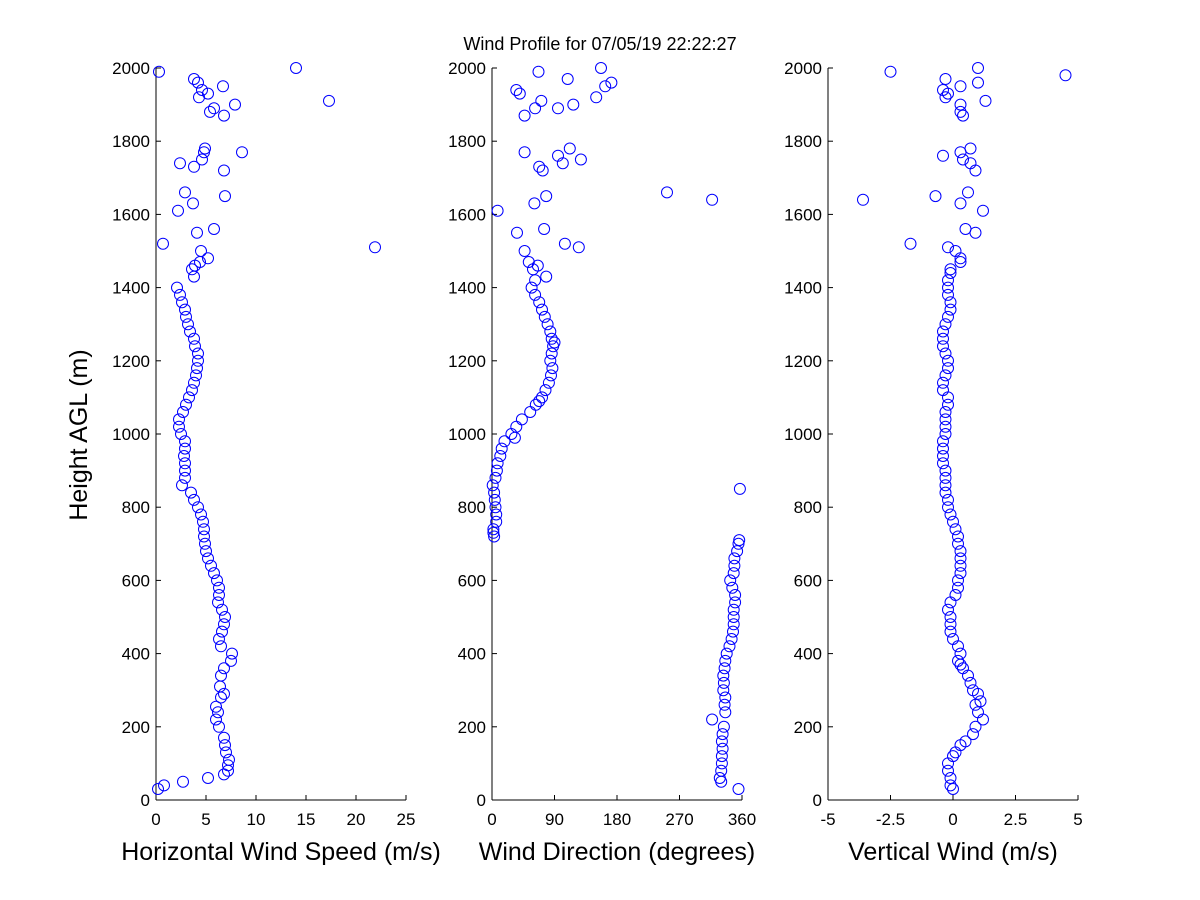 The image size is (1200, 900). What do you see at coordinates (467, 141) in the screenshot?
I see `y-tick-label: 1800` at bounding box center [467, 141].